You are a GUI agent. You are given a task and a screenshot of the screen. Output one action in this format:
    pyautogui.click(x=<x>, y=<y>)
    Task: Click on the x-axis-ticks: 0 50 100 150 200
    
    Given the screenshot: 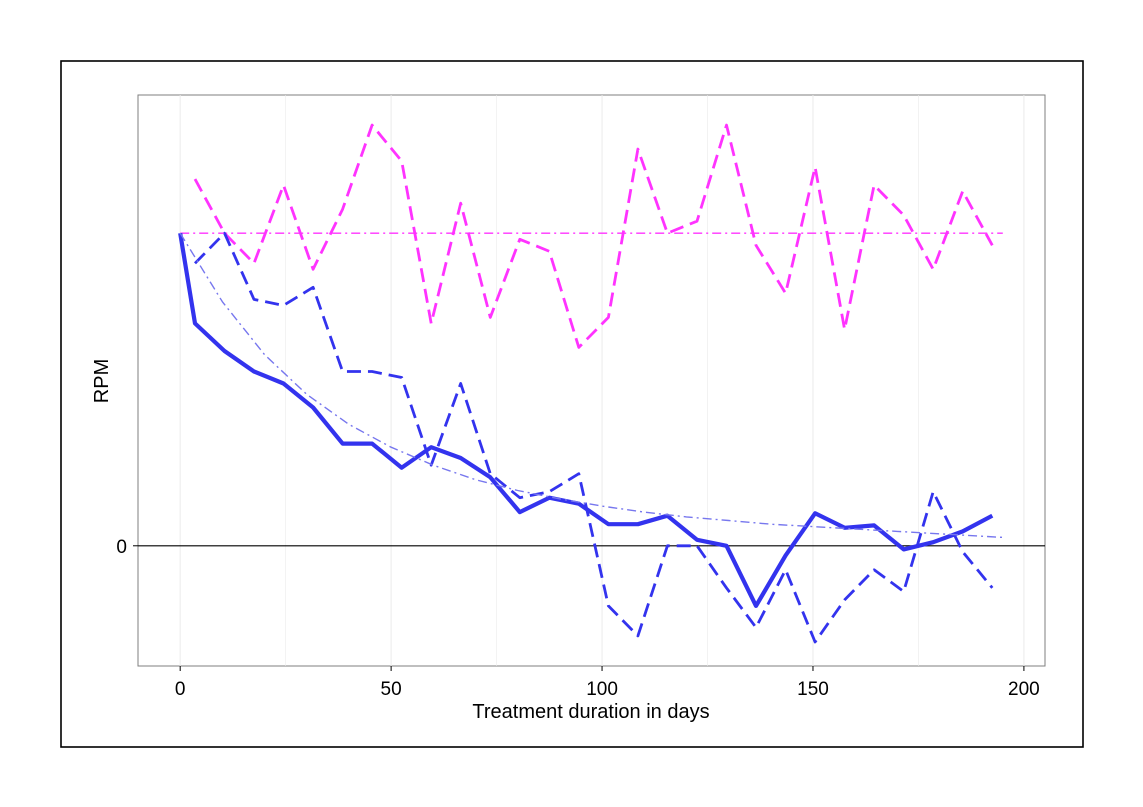 What is the action you would take?
    pyautogui.click(x=607, y=683)
    